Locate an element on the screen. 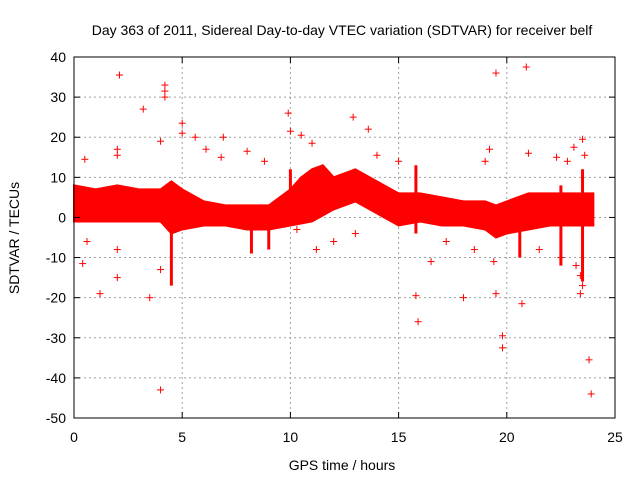 This screenshot has width=640, height=480. y-tick-label: -30 is located at coordinates (56, 338).